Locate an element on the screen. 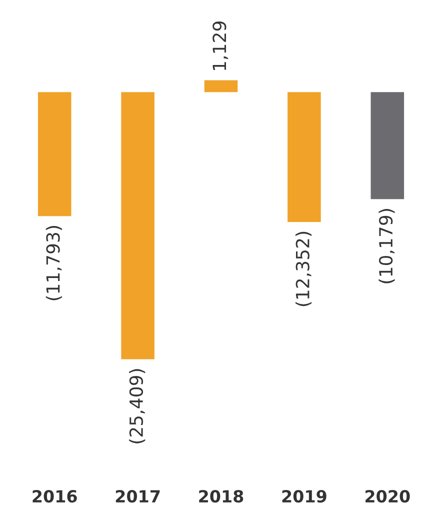 This screenshot has height=527, width=442. data-label: (25,409) is located at coordinates (137, 406).